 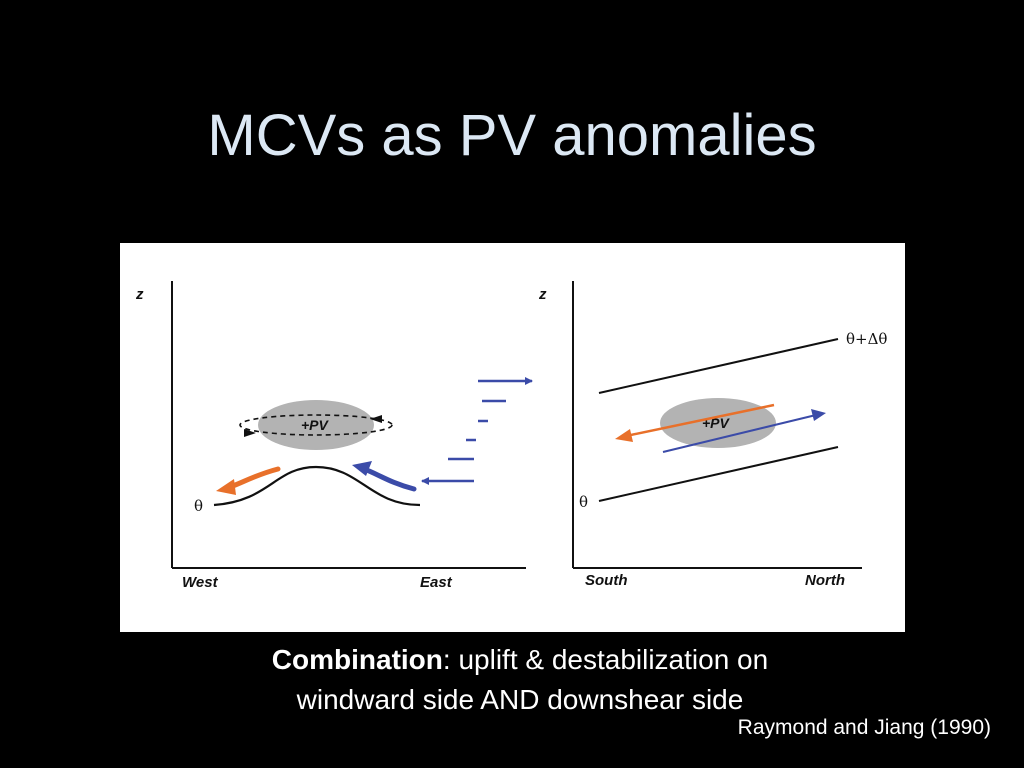 What do you see at coordinates (825, 580) in the screenshot?
I see `right-north-label: North` at bounding box center [825, 580].